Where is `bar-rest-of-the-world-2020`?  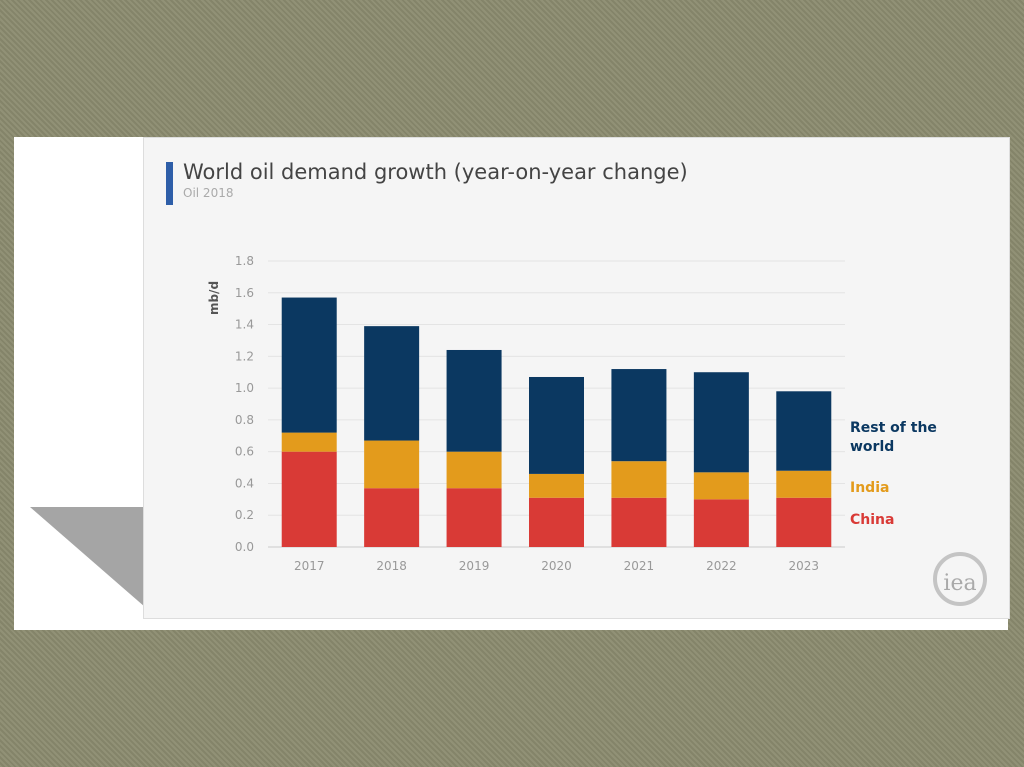
bar-rest-of-the-world-2020 is located at coordinates (556, 425).